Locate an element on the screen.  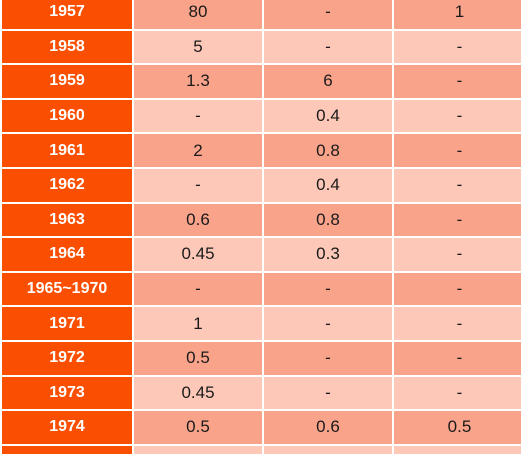
value-cell-b: 0.3 is located at coordinates (328, 255).